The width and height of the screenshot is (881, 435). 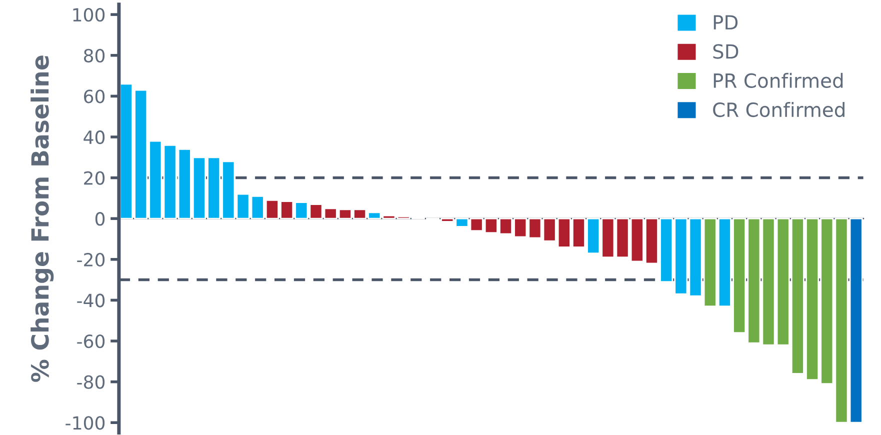 I want to click on legend-label: PR Confirmed, so click(x=778, y=80).